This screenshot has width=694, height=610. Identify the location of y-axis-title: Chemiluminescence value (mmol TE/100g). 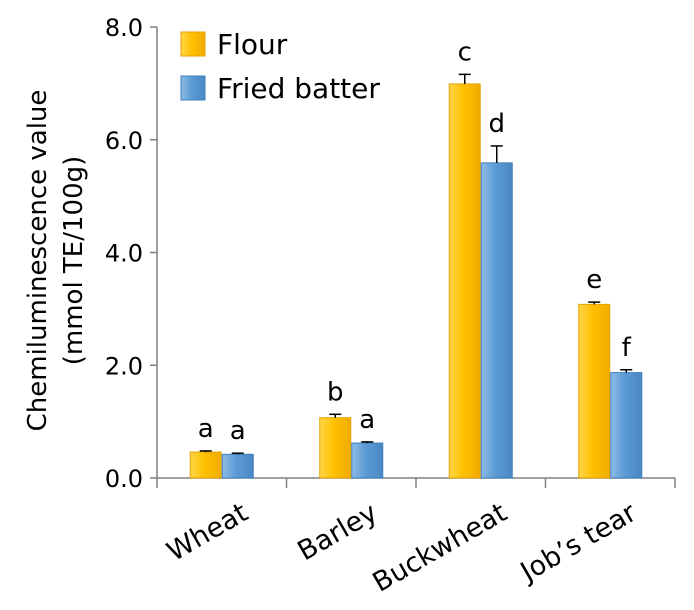
(56, 261).